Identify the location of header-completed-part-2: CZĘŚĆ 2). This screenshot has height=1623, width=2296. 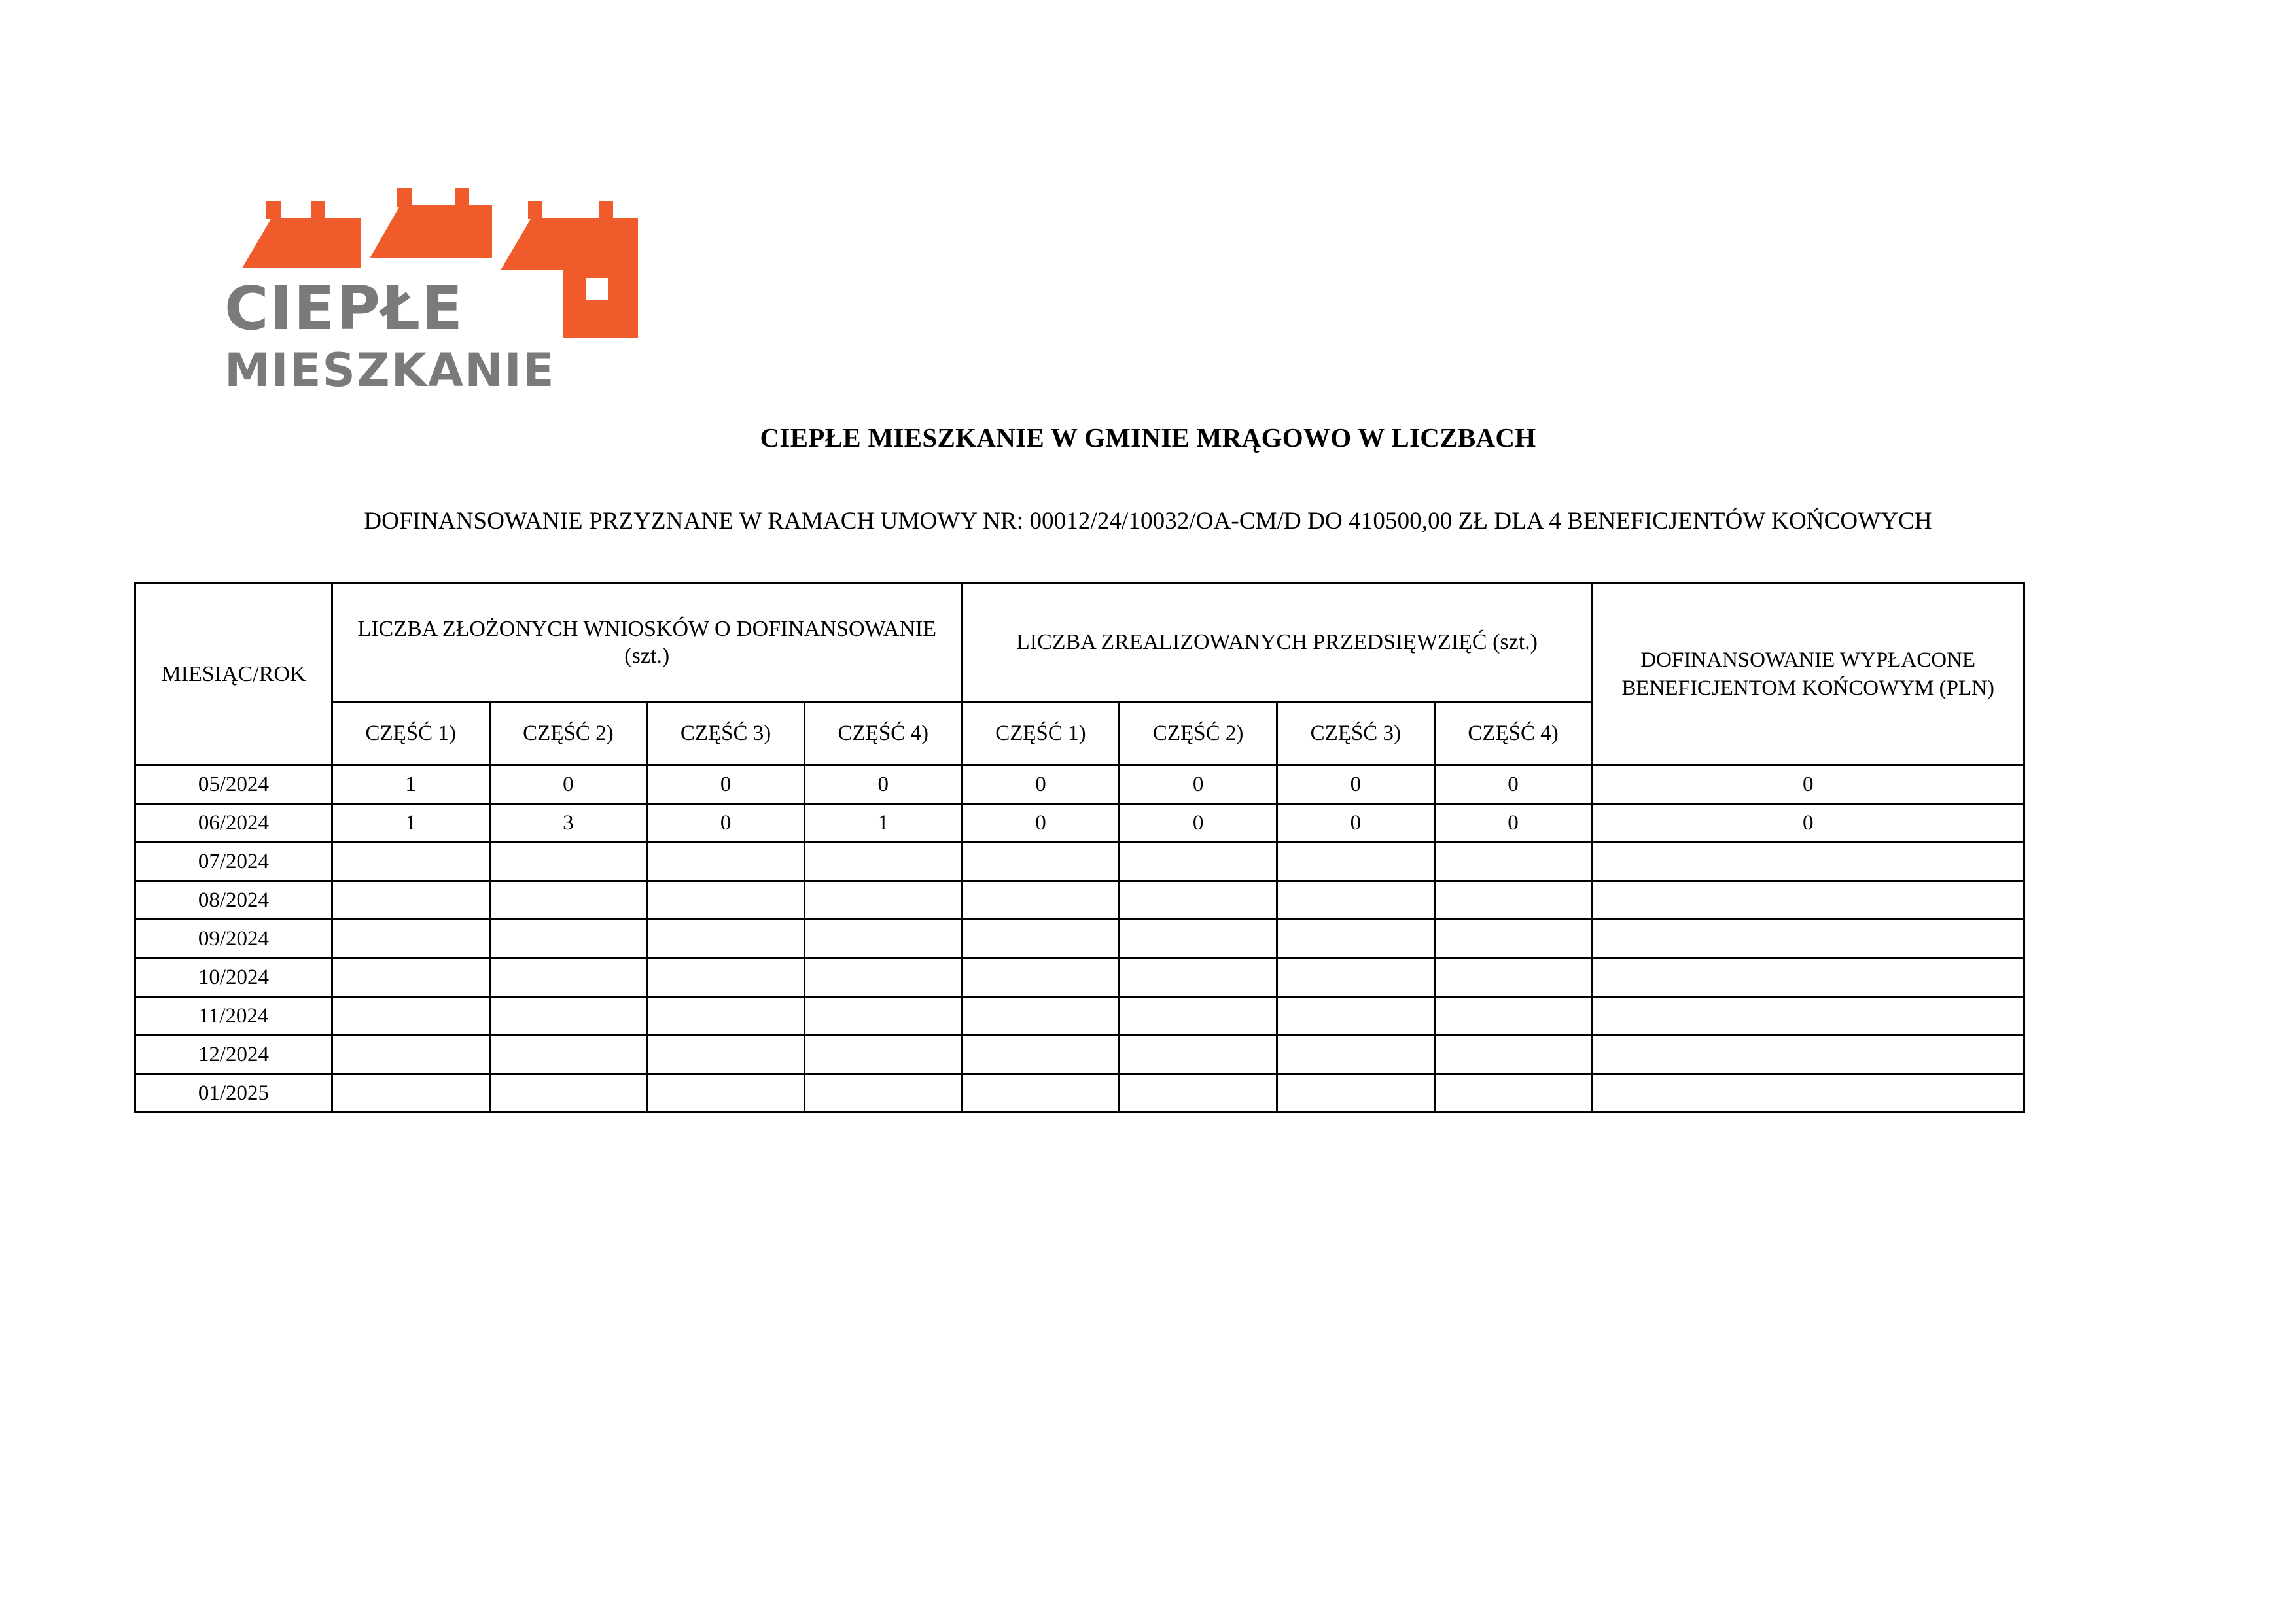
(1198, 733).